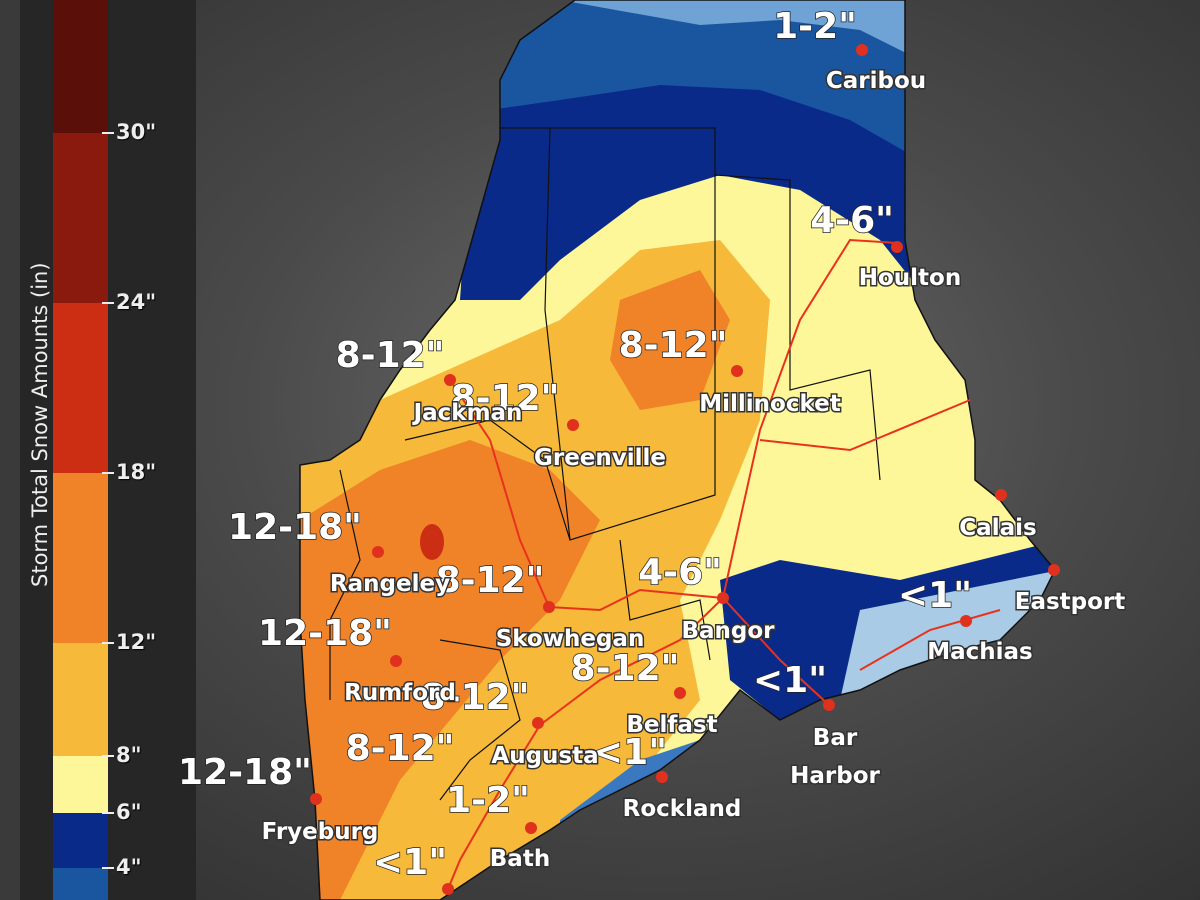  Describe the element at coordinates (997, 528) in the screenshot. I see `city-label: Calais` at that location.